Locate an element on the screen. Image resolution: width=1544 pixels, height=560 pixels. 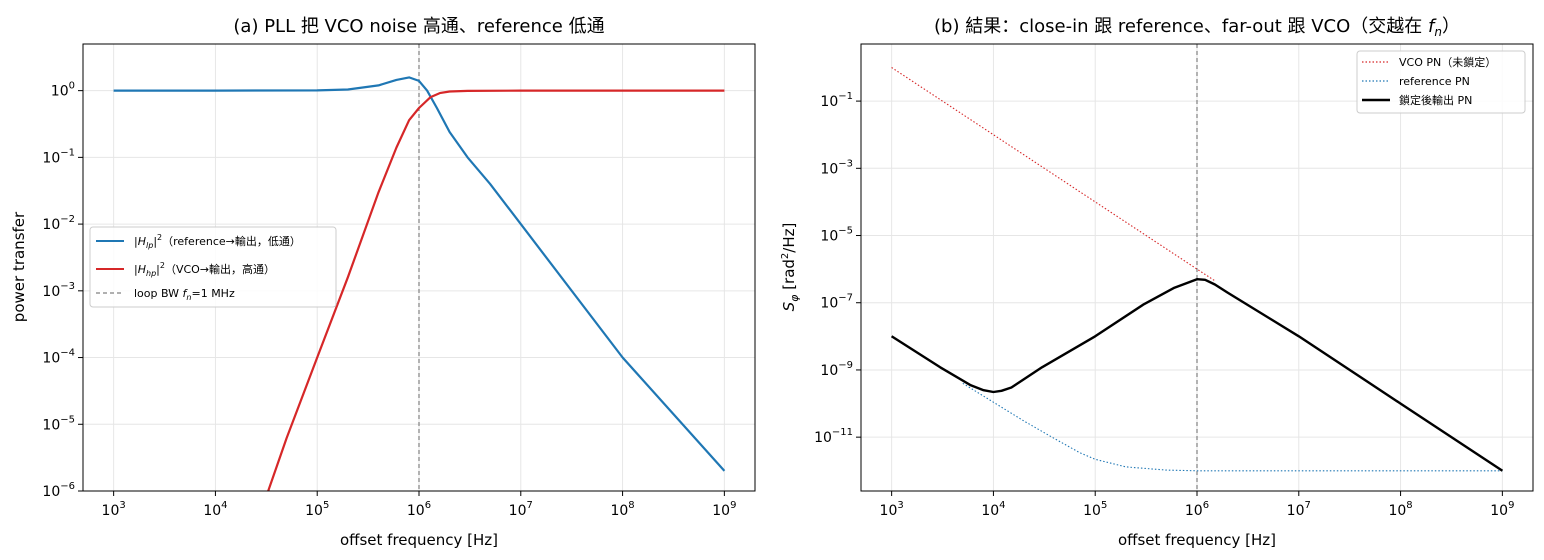
y-tick-label: 10⁻⁷ is located at coordinates (836, 302).